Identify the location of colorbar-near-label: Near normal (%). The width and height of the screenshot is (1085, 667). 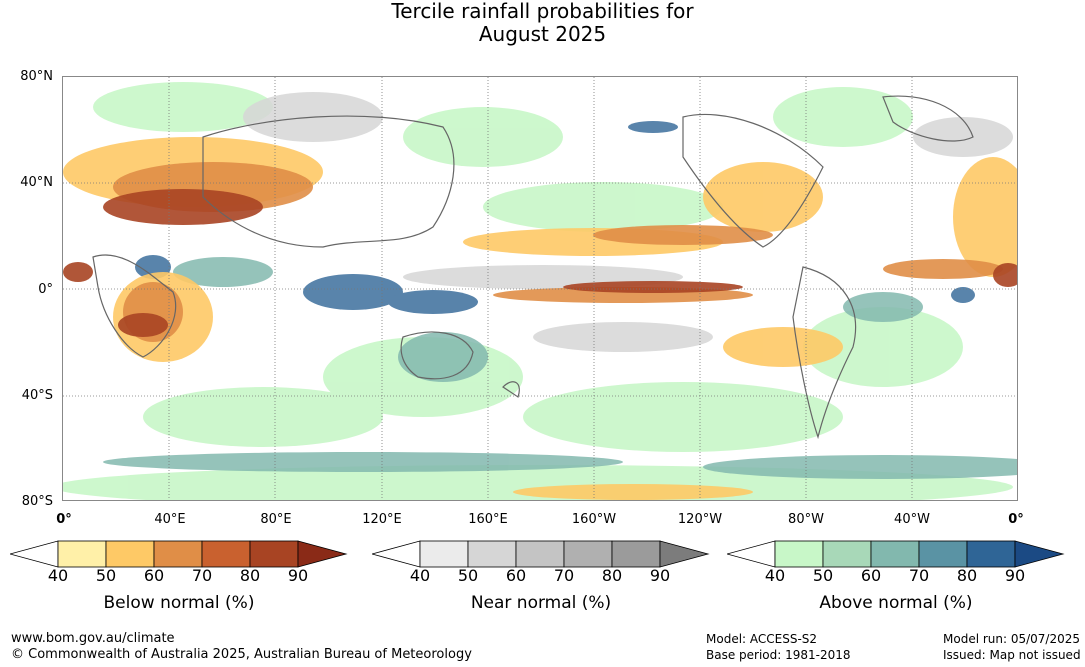
(541, 603).